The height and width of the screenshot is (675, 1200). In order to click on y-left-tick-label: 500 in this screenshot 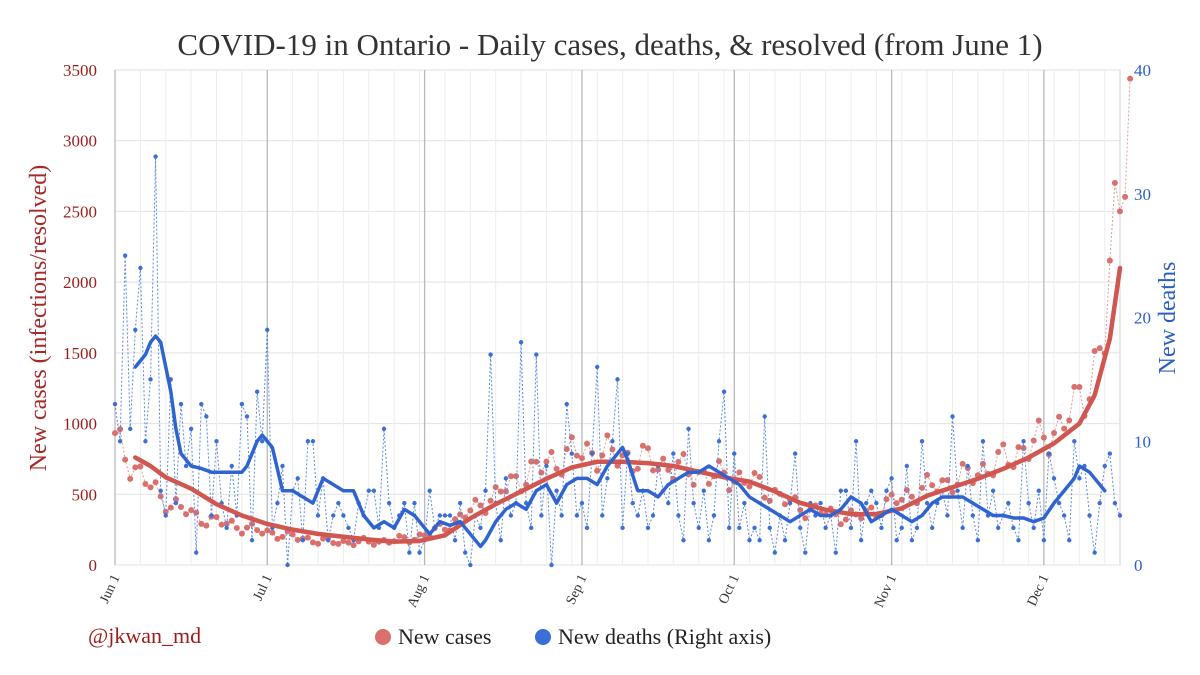, I will do `click(85, 494)`.